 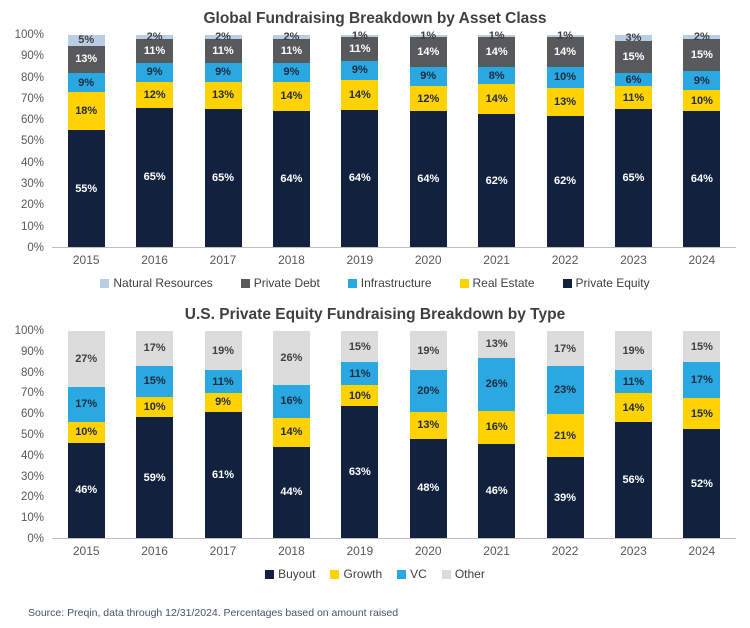 I want to click on bar-slot: 27% 17% 10% 46%, so click(x=86, y=434).